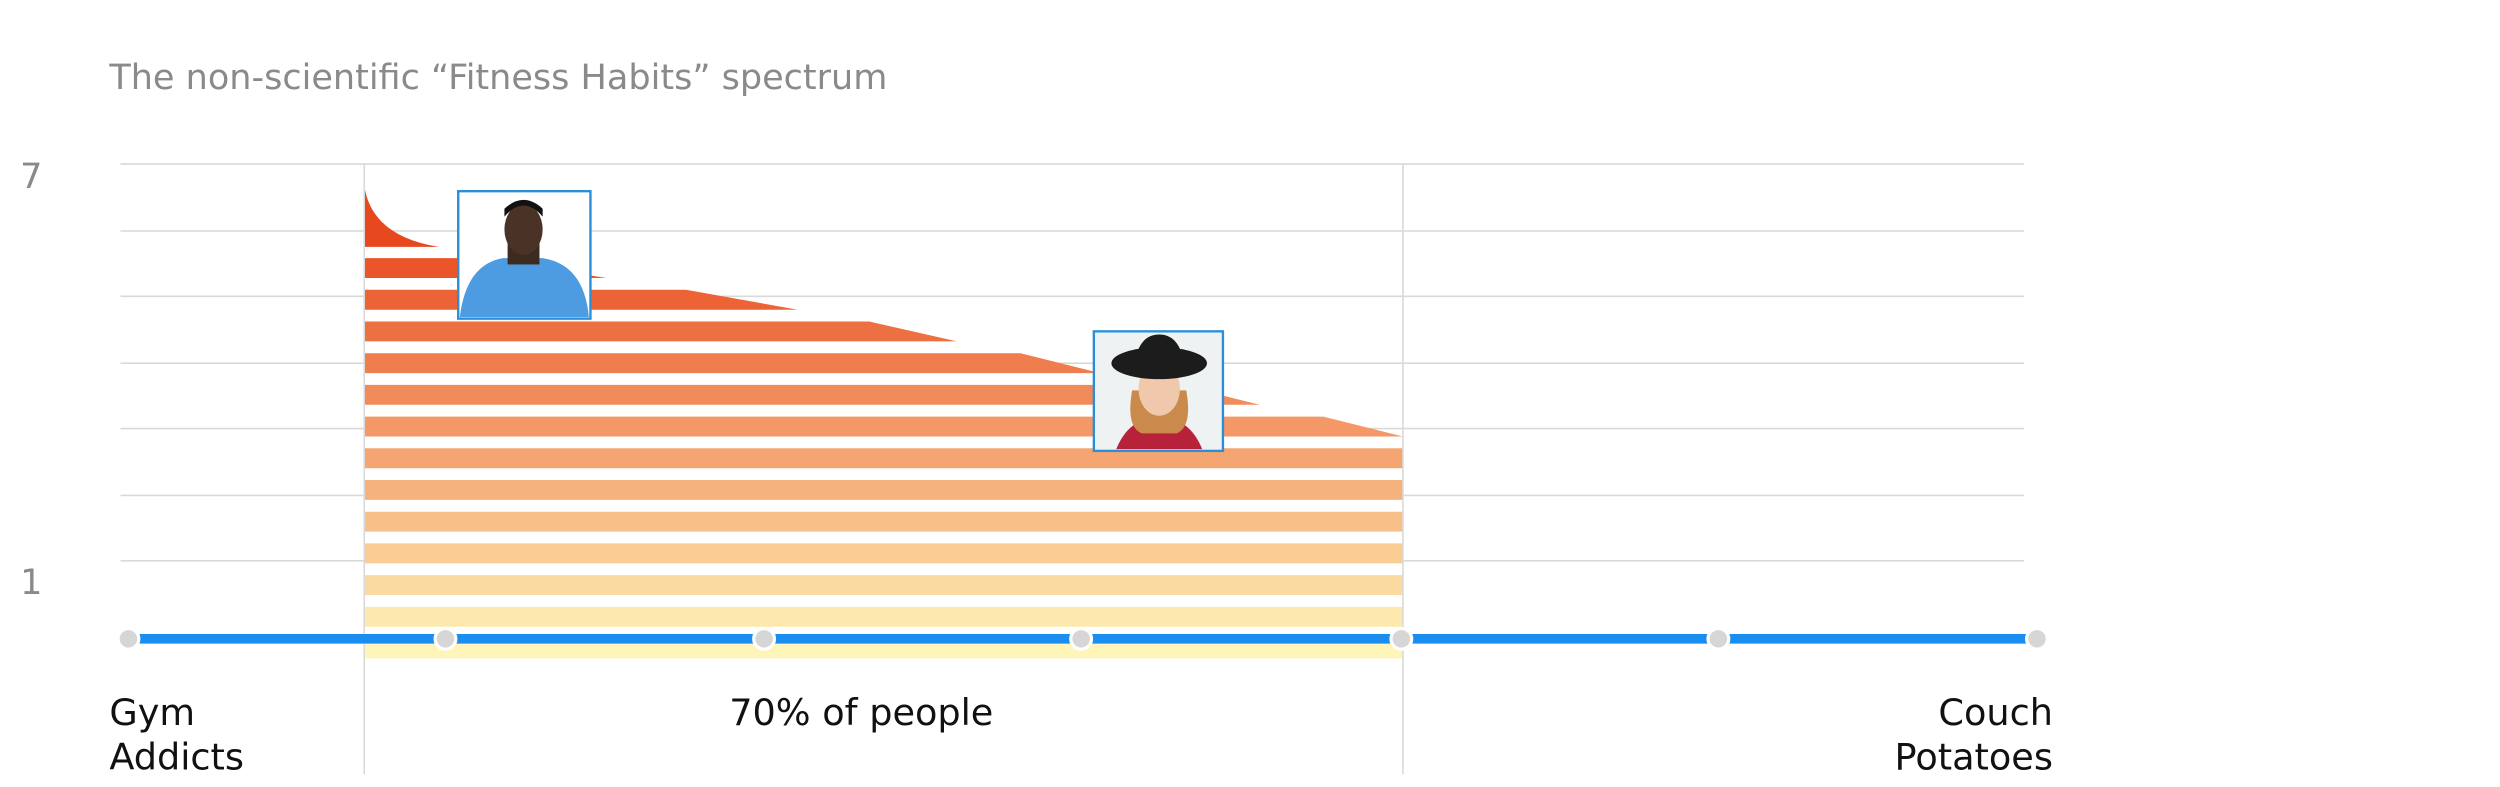 This screenshot has height=787, width=2500. What do you see at coordinates (152, 712) in the screenshot?
I see `left-label: Gym` at bounding box center [152, 712].